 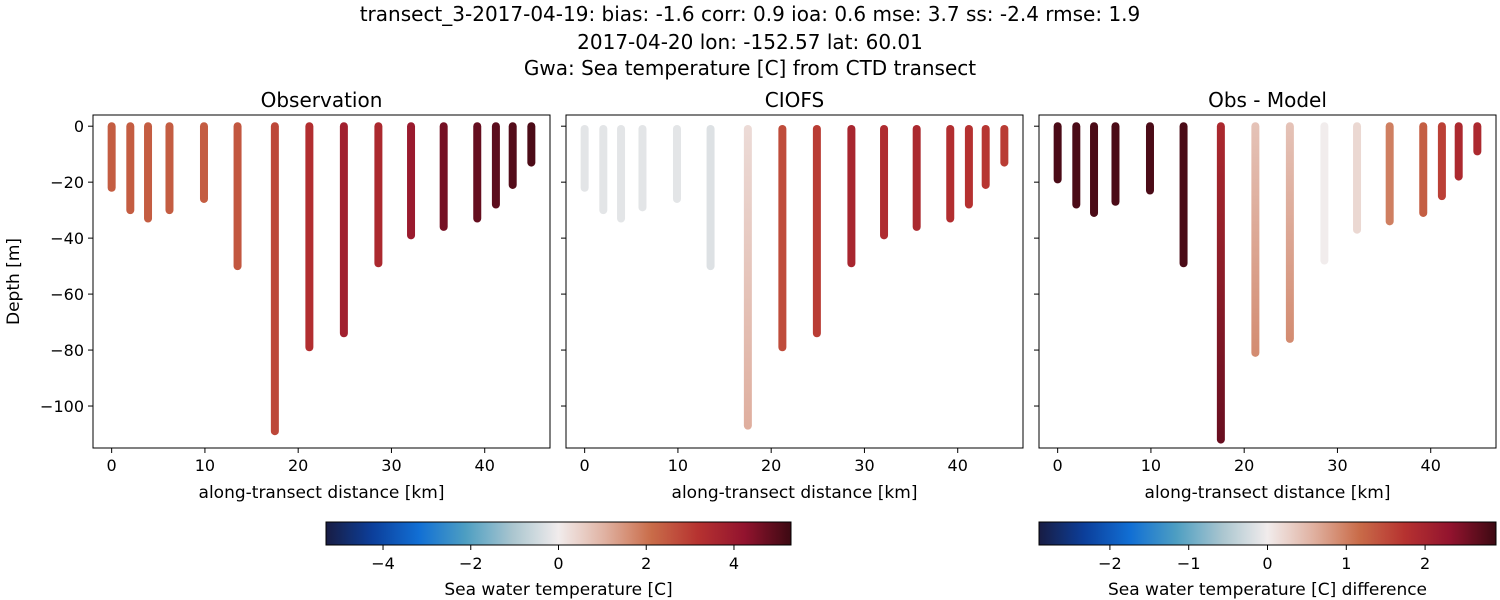 What do you see at coordinates (14, 281) in the screenshot?
I see `y-axis-label: Depth [m]` at bounding box center [14, 281].